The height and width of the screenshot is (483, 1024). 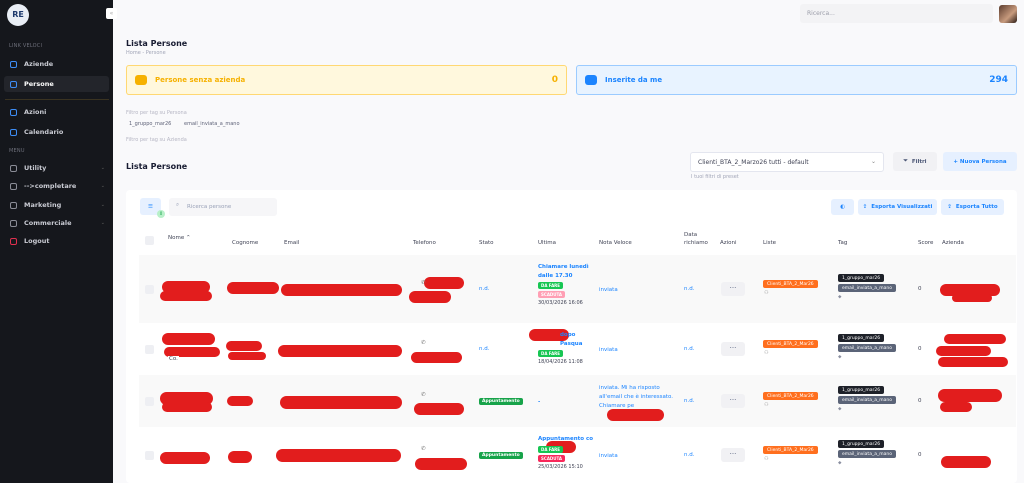 What do you see at coordinates (173, 359) in the screenshot?
I see `name-fragment: Co.` at bounding box center [173, 359].